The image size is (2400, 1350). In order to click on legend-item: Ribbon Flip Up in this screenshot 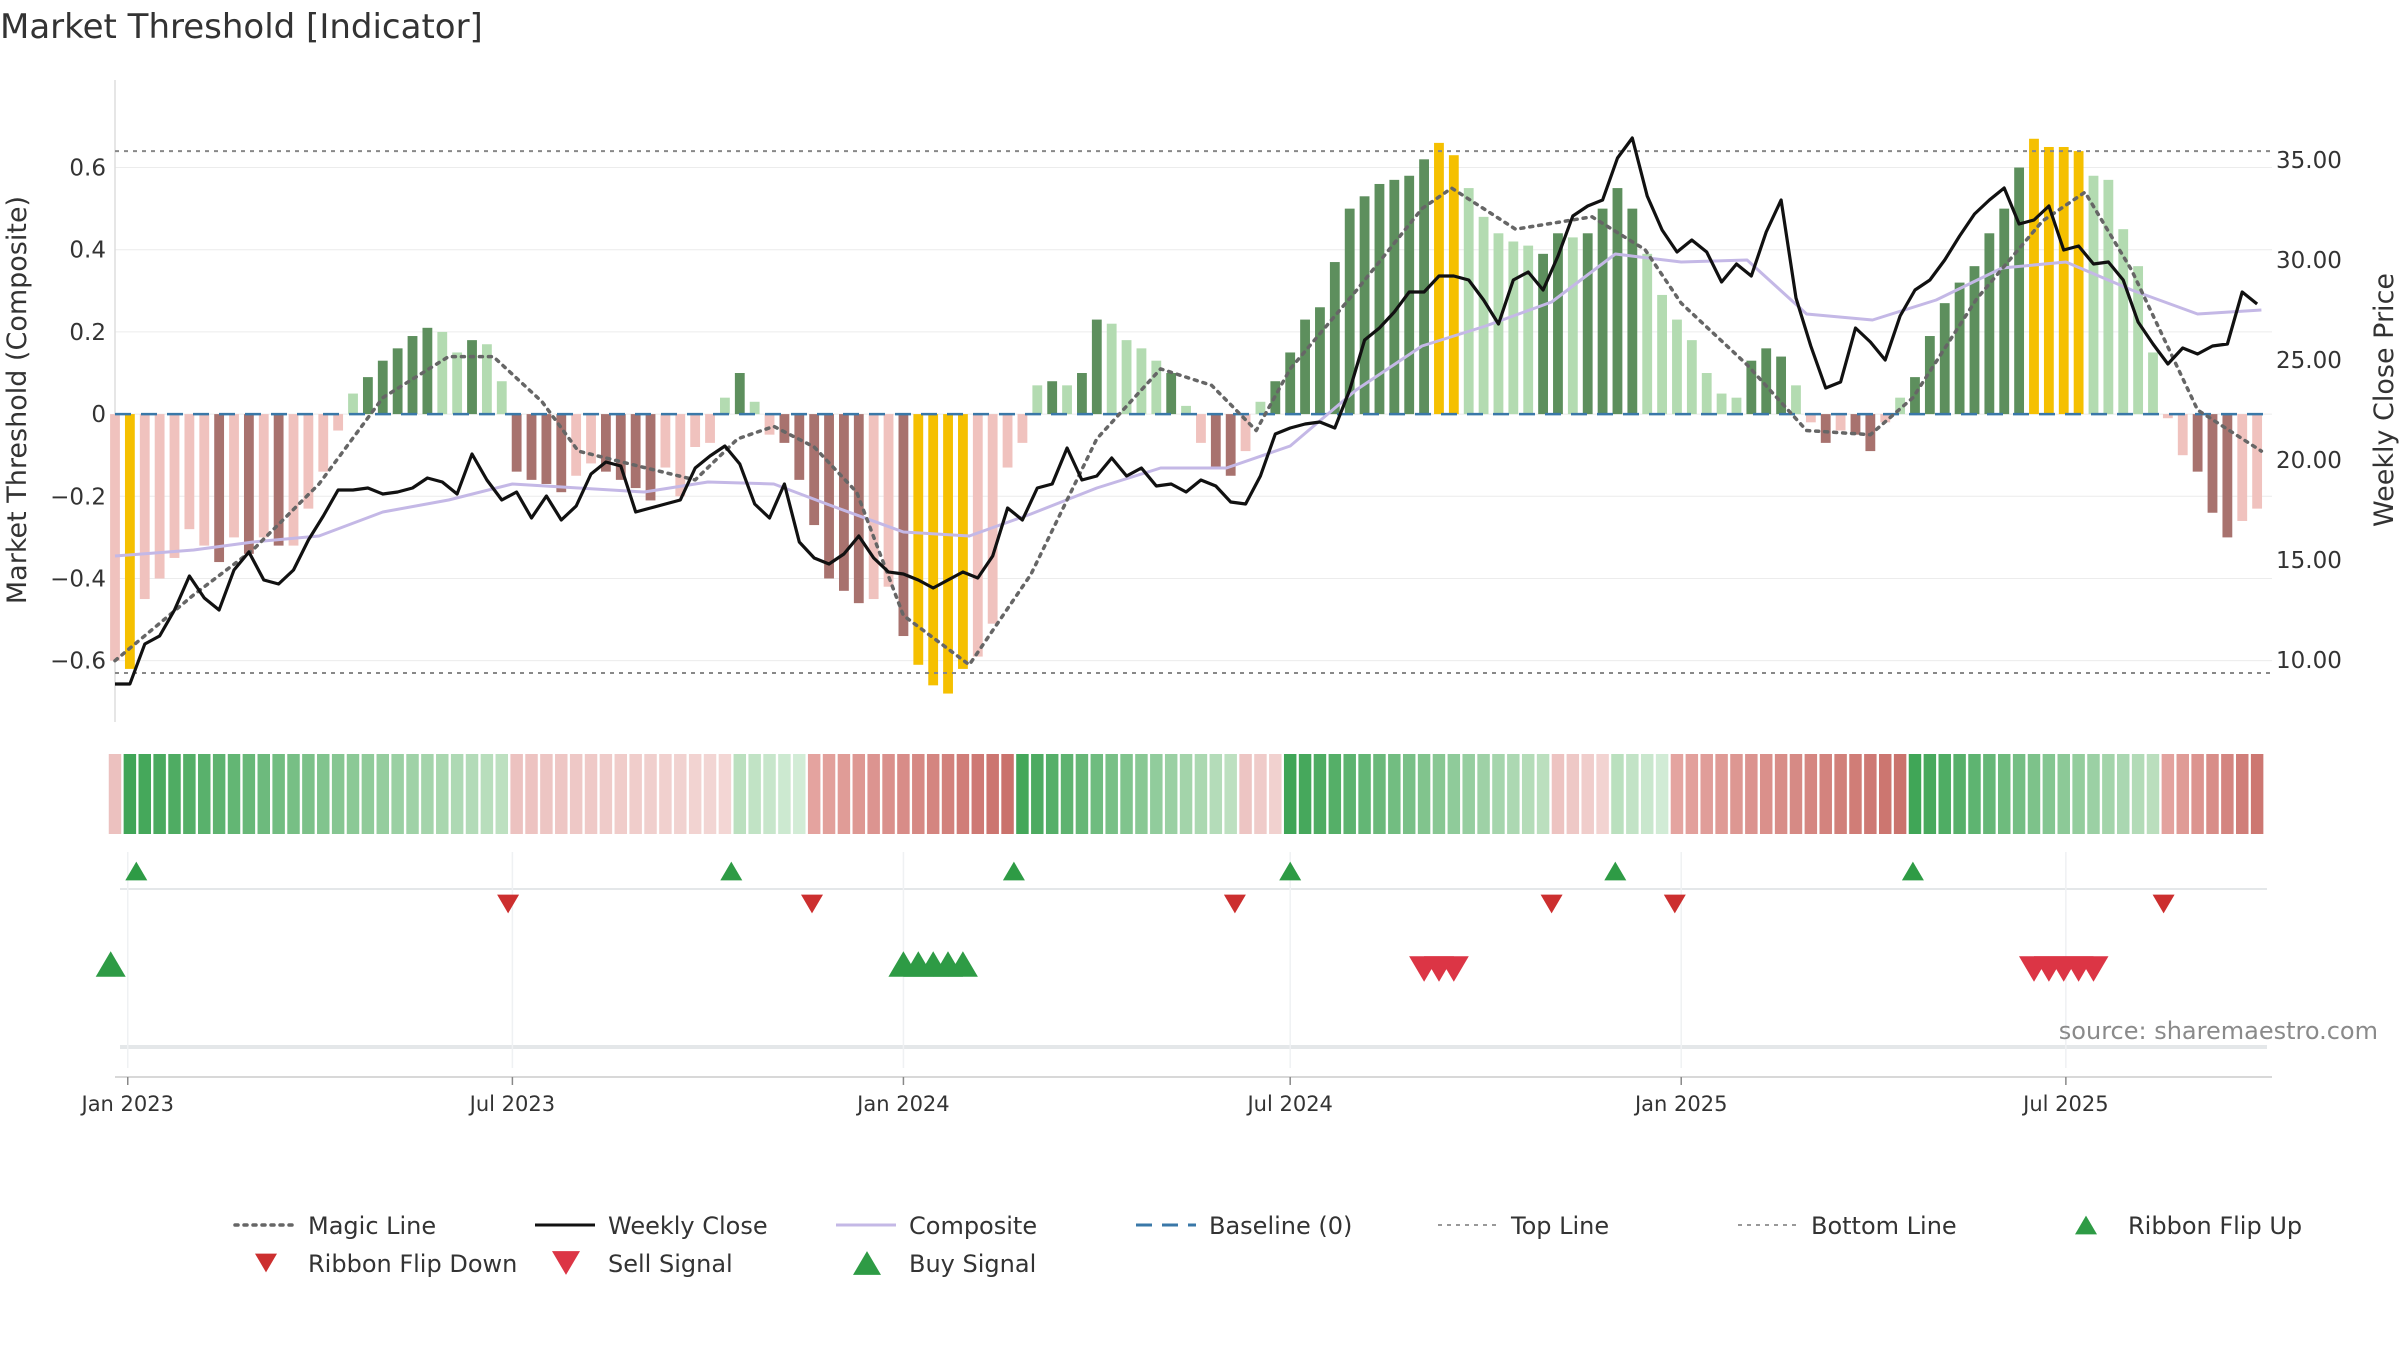, I will do `click(2188, 1226)`.